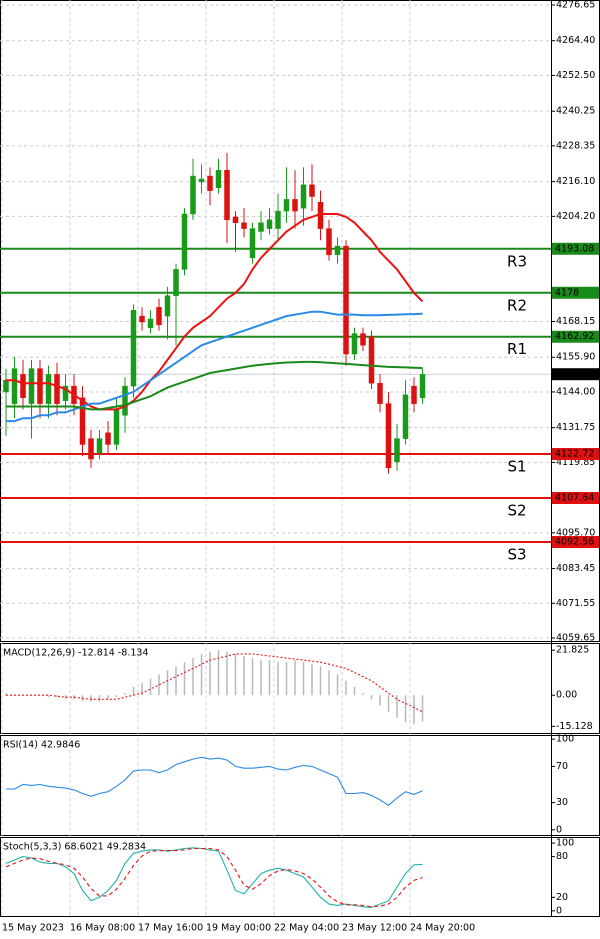 This screenshot has width=600, height=939. What do you see at coordinates (517, 349) in the screenshot?
I see `level-label: R1` at bounding box center [517, 349].